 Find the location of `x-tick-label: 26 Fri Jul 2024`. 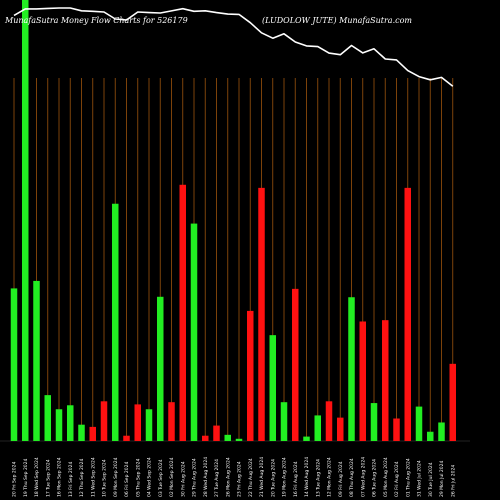

x-tick-label: 26 Fri Jul 2024 is located at coordinates (453, 481).